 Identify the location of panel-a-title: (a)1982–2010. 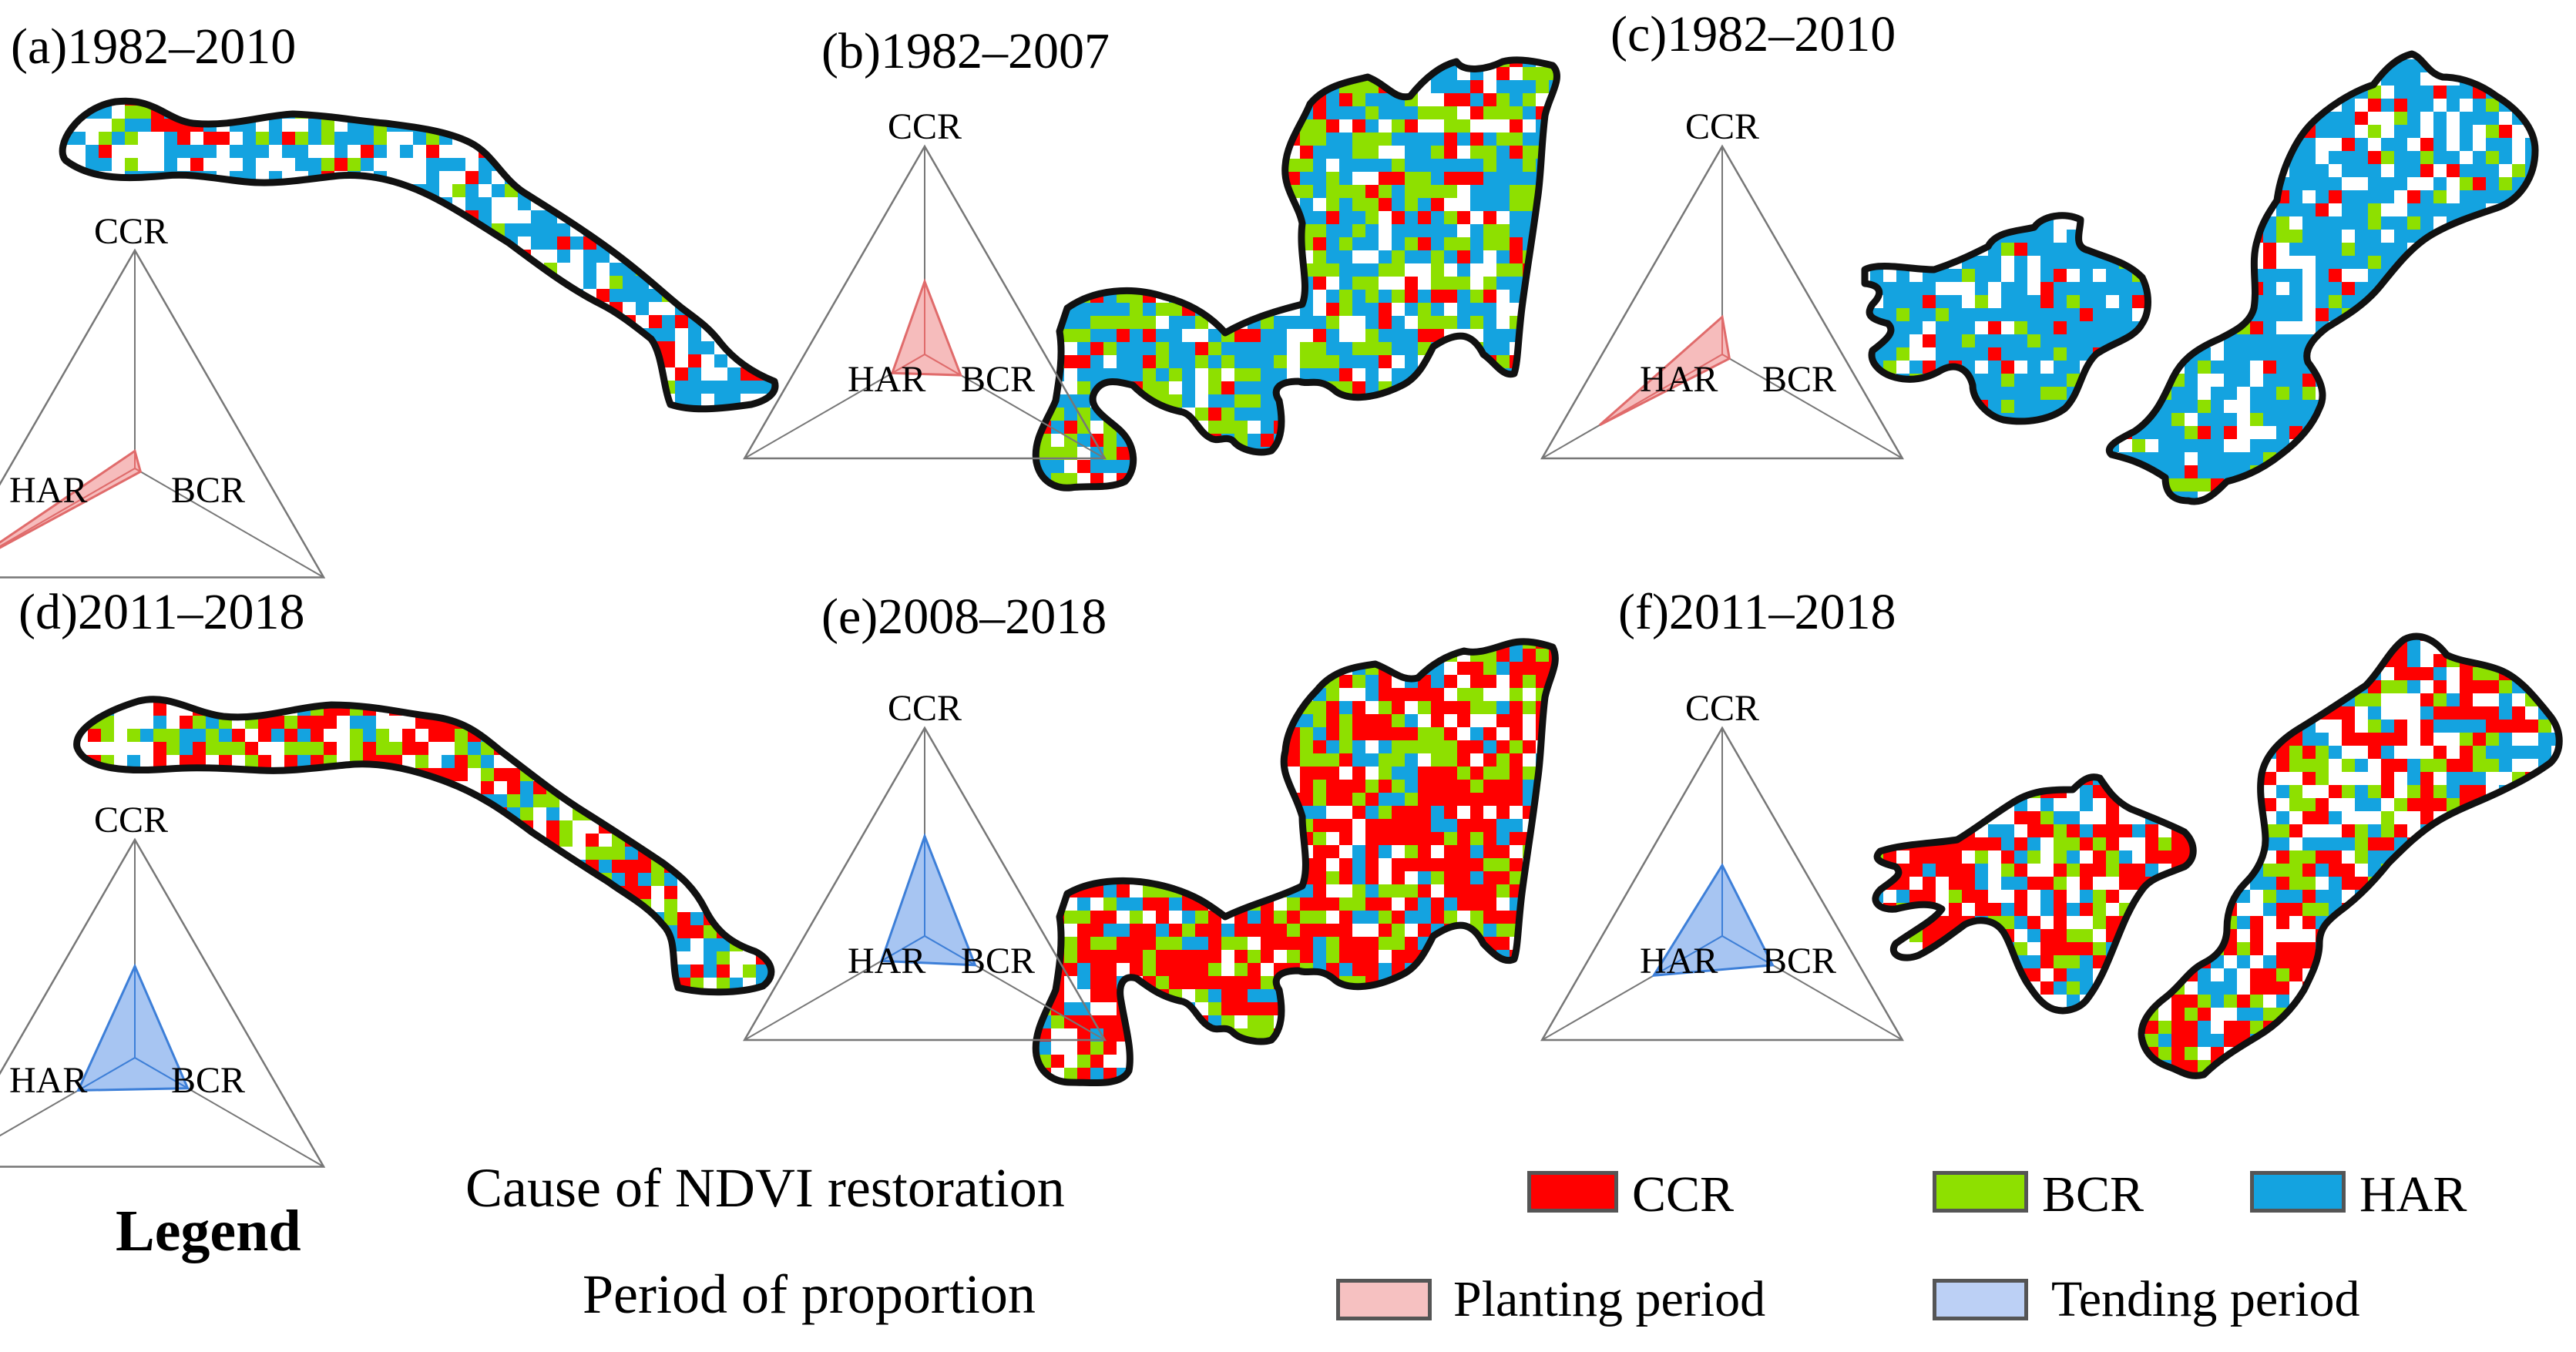
(154, 46).